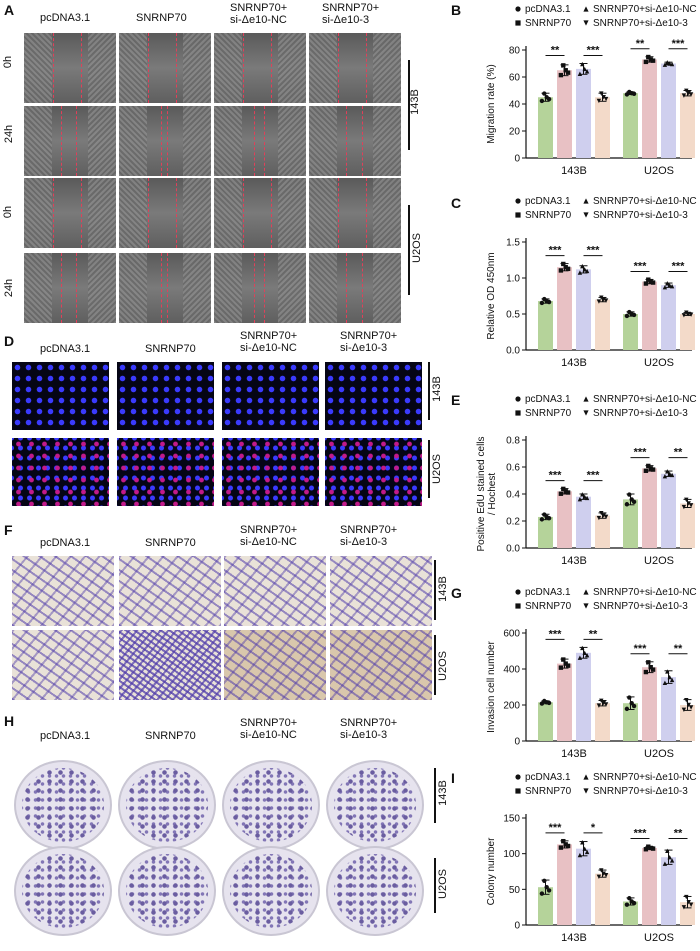 The height and width of the screenshot is (951, 700). I want to click on bar-si3-143B, so click(602, 899).